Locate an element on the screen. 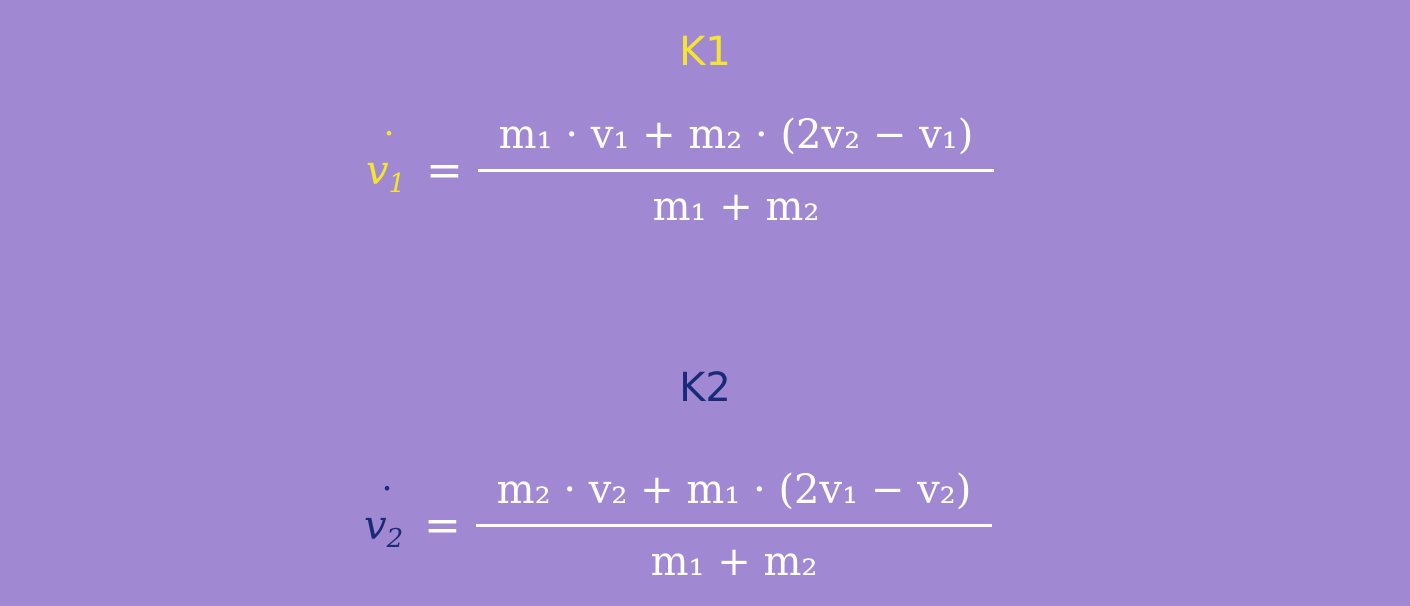 The height and width of the screenshot is (606, 1410). k2-denominator: m₁ + m₂ is located at coordinates (734, 562).